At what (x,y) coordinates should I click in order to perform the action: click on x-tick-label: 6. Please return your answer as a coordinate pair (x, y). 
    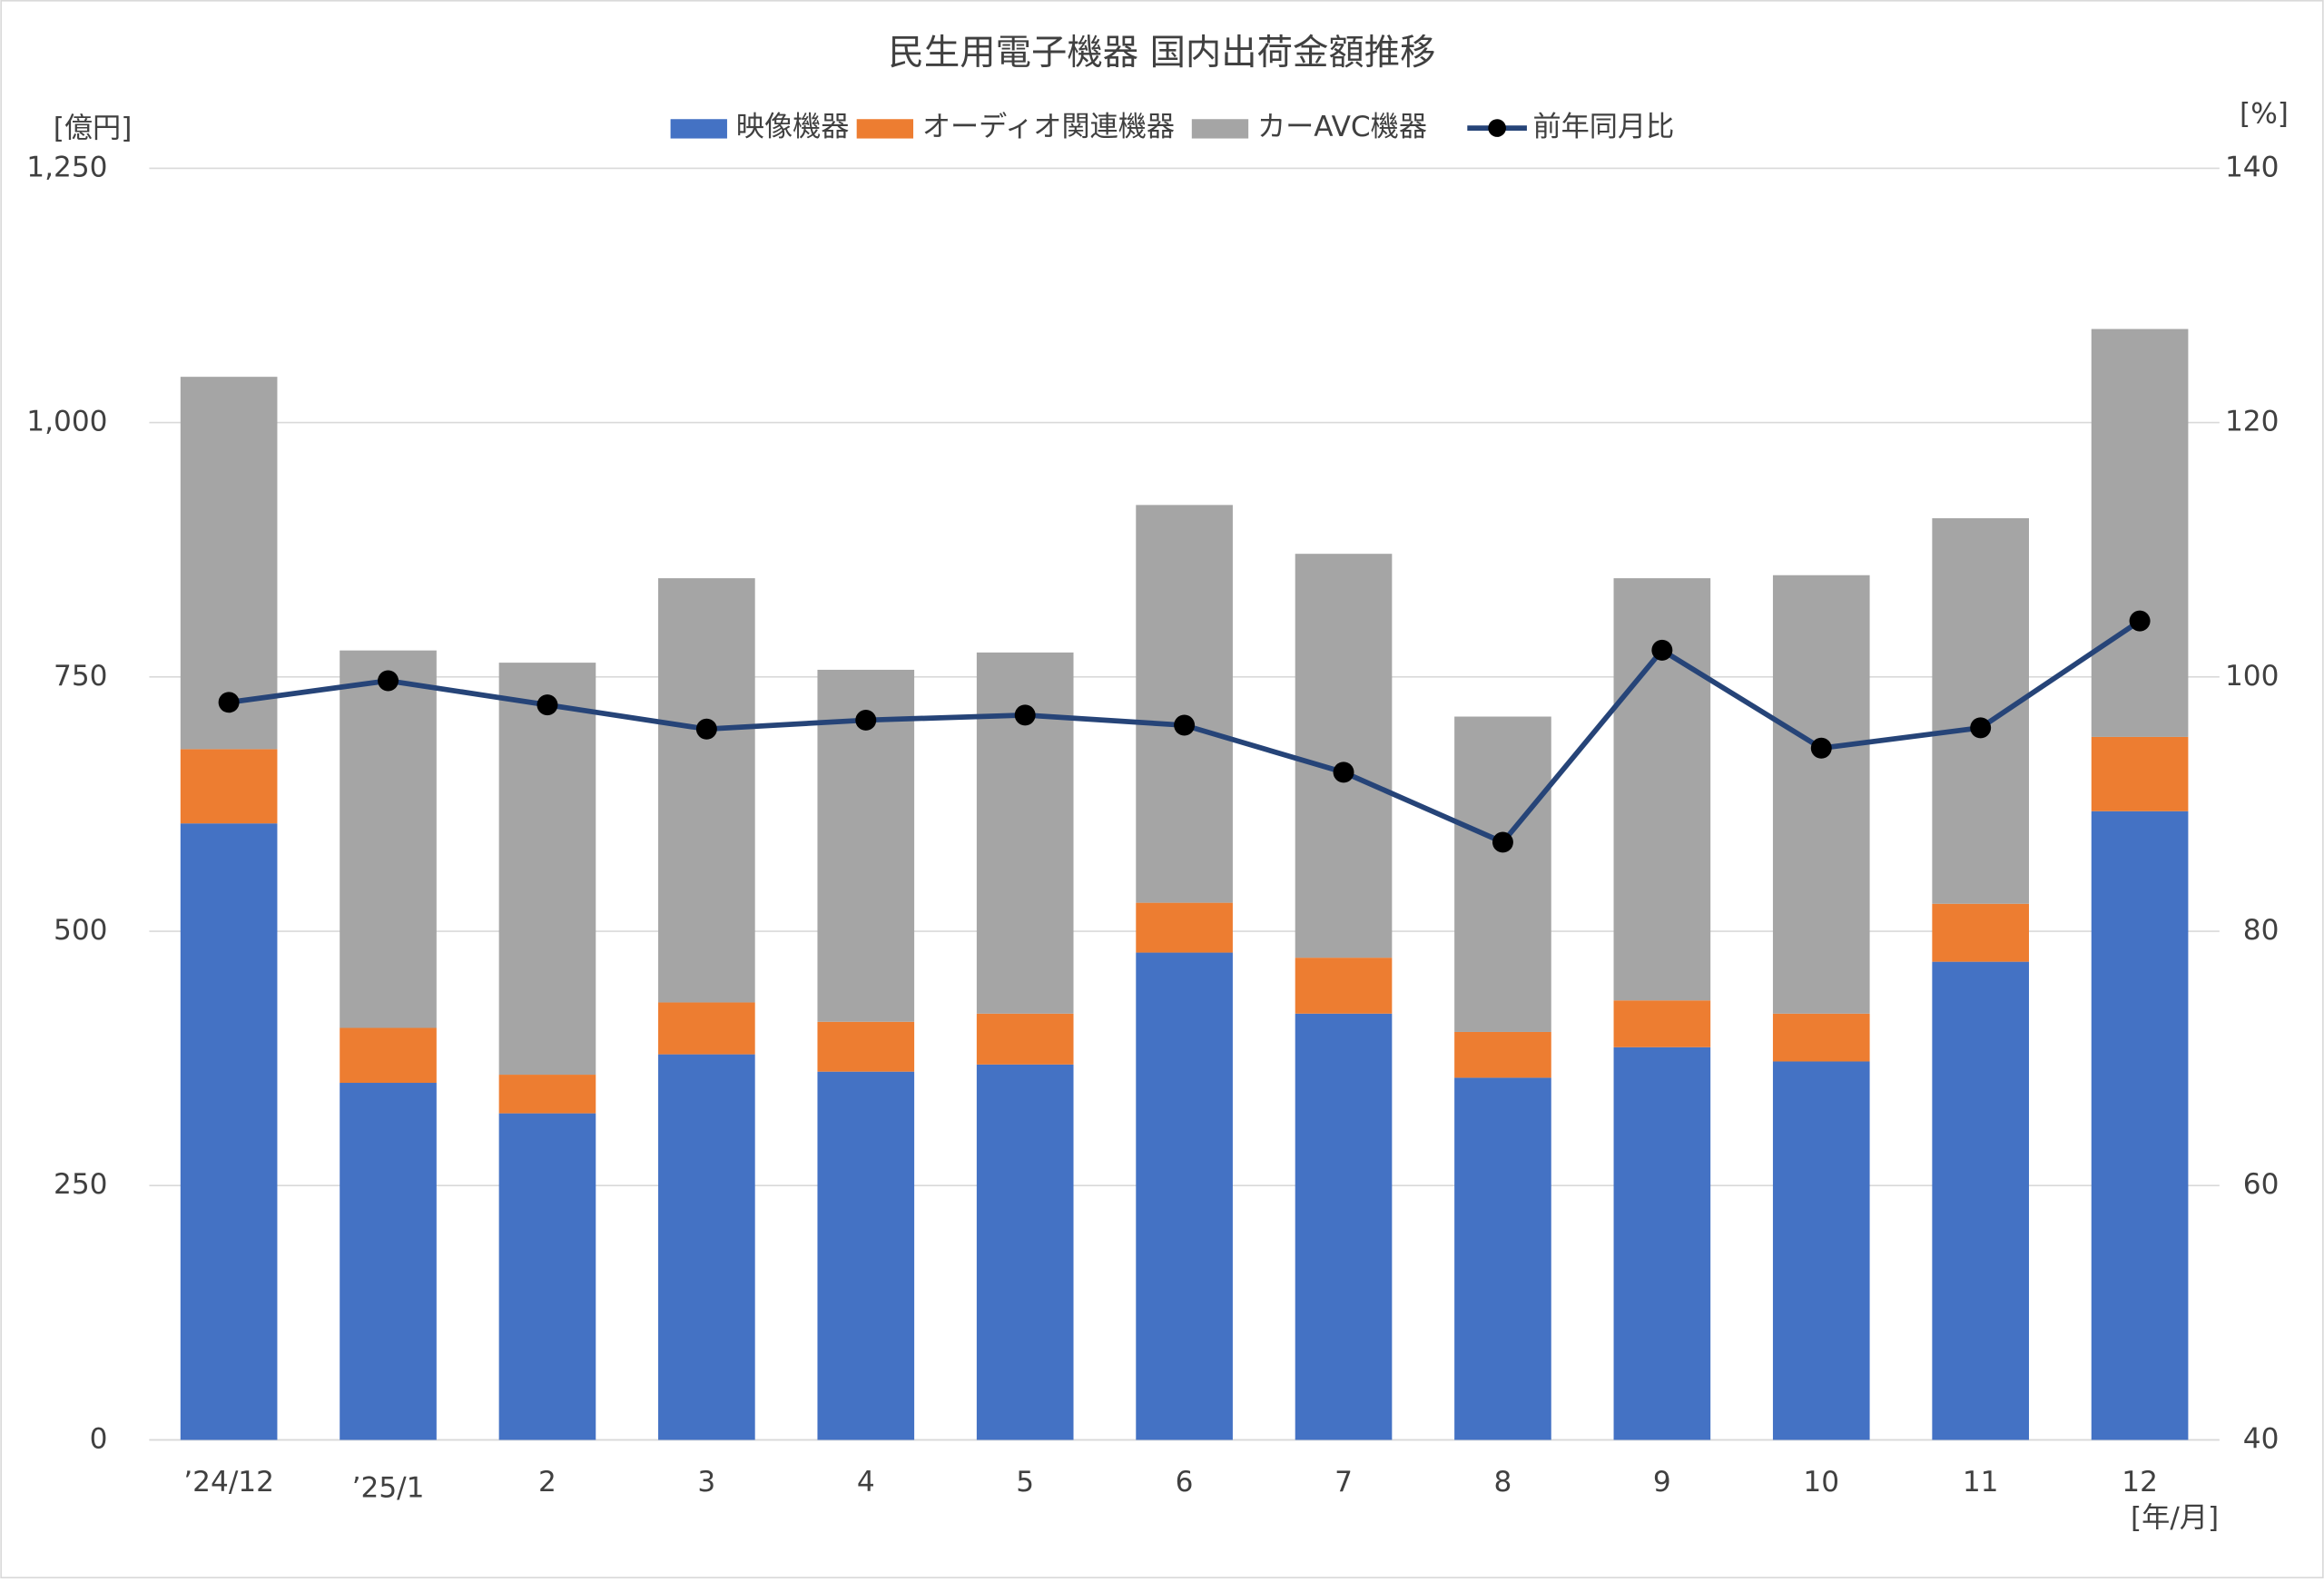
    Looking at the image, I should click on (1185, 1482).